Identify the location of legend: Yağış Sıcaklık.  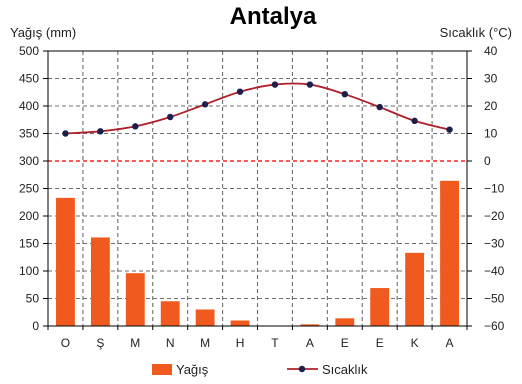
(260, 369).